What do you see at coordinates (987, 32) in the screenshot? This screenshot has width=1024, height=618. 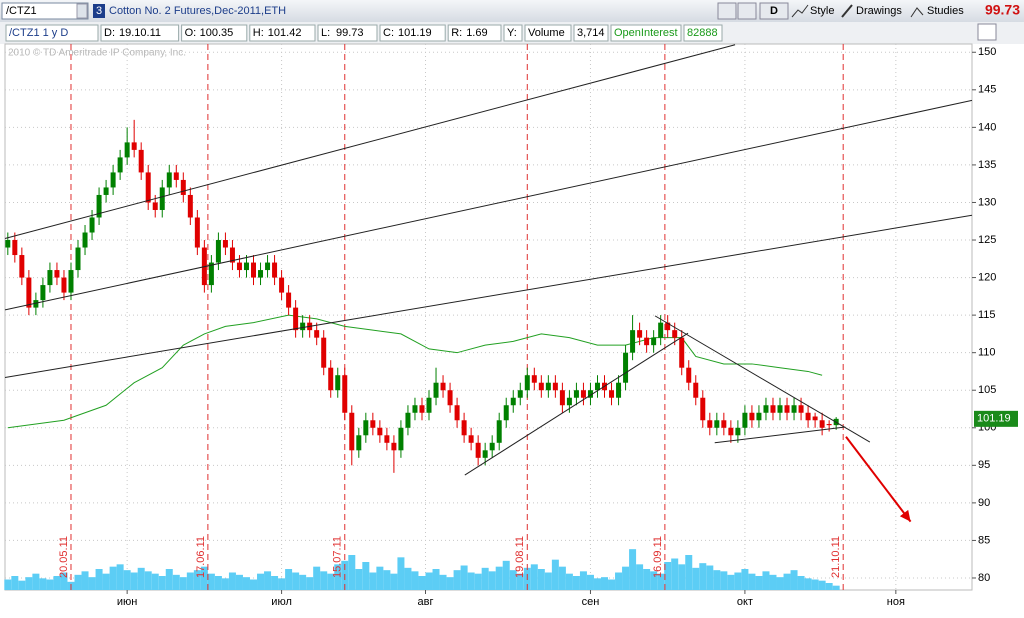 I see `chart-icon` at bounding box center [987, 32].